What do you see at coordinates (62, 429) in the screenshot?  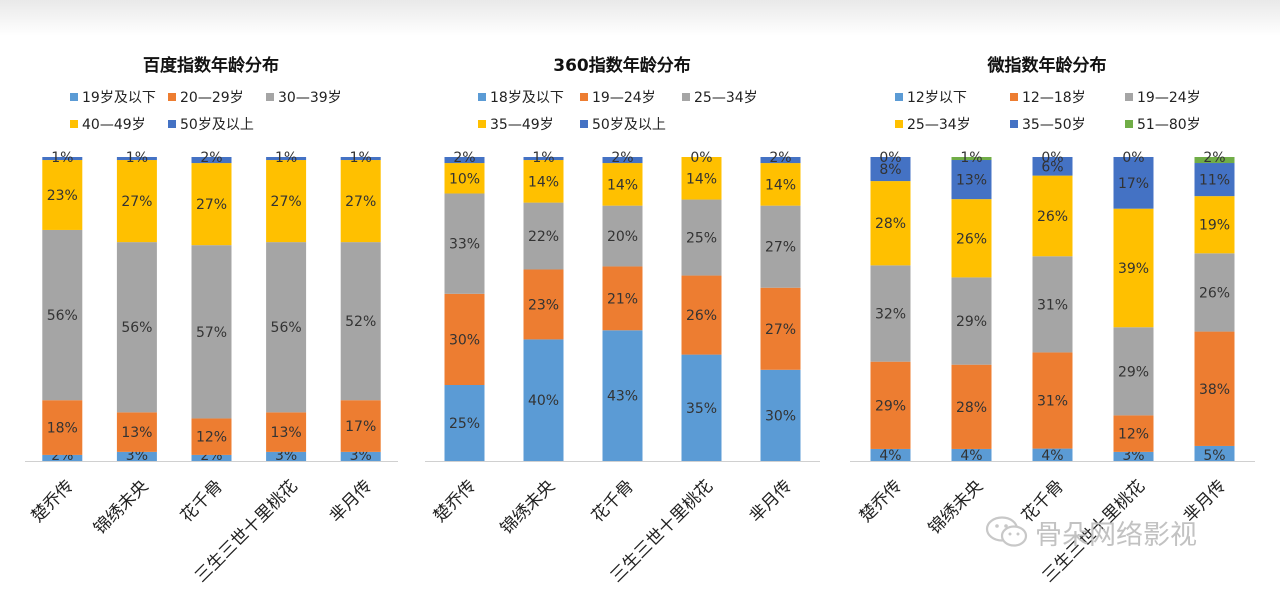 I see `data-label: 18%` at bounding box center [62, 429].